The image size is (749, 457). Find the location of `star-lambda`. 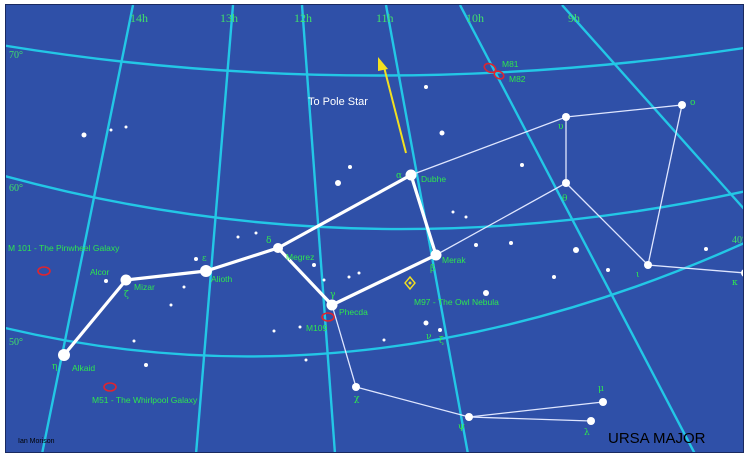

star-lambda is located at coordinates (591, 421).